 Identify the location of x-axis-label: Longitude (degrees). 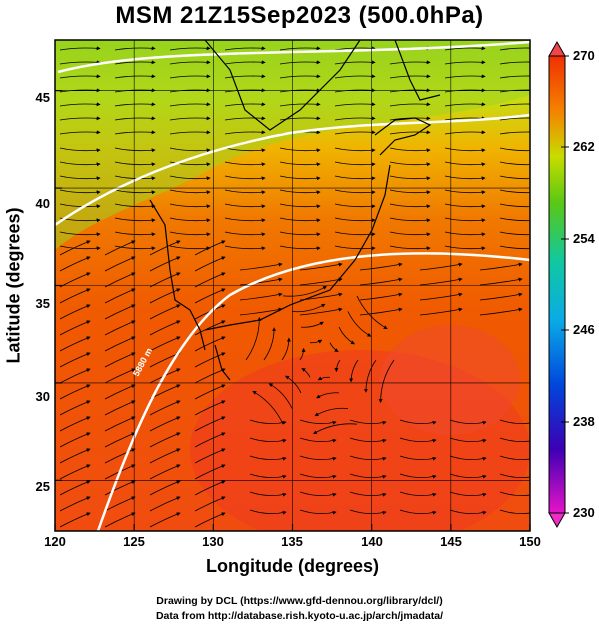
(292, 566).